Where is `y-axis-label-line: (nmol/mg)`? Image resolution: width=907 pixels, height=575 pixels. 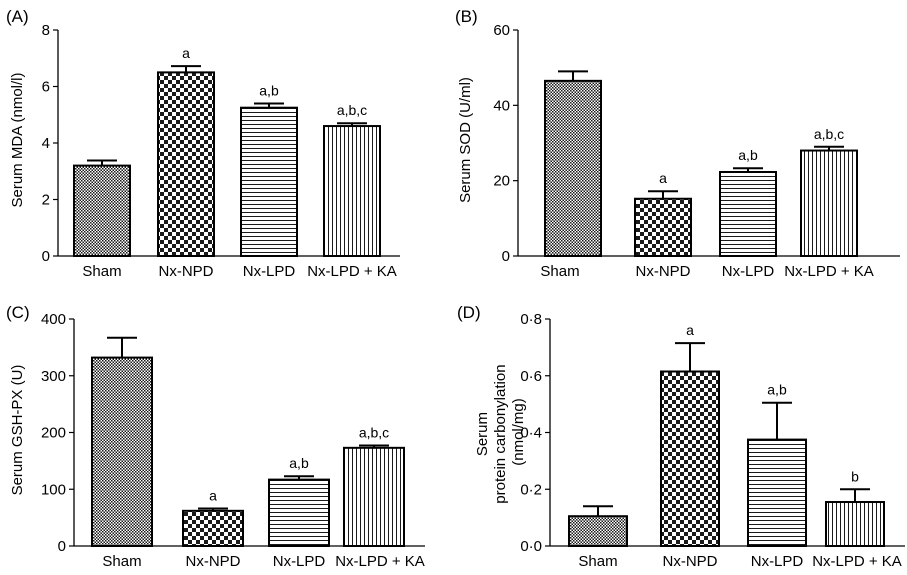
y-axis-label-line: (nmol/mg) is located at coordinates (518, 432).